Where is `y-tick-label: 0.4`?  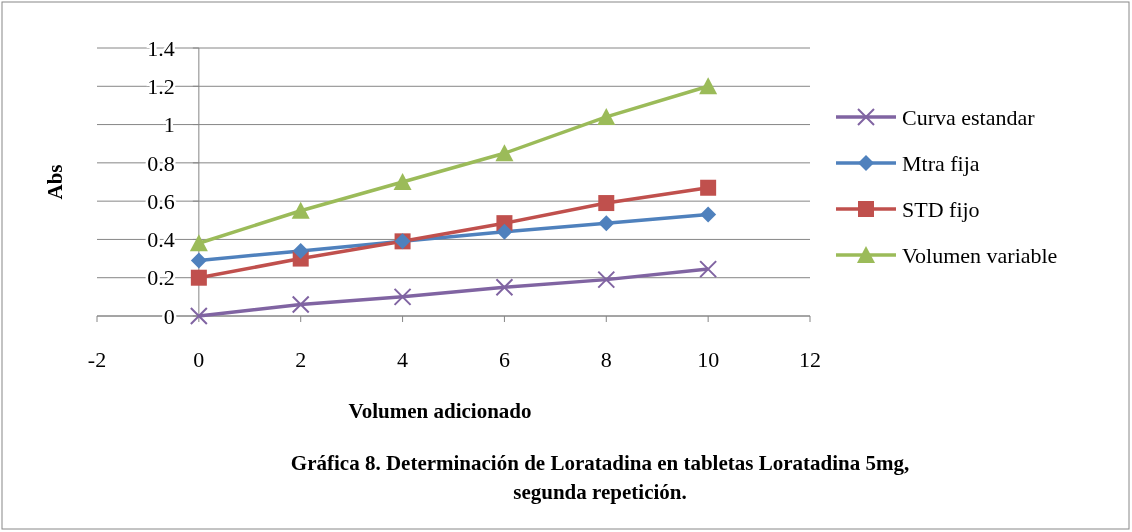
y-tick-label: 0.4 is located at coordinates (161, 240).